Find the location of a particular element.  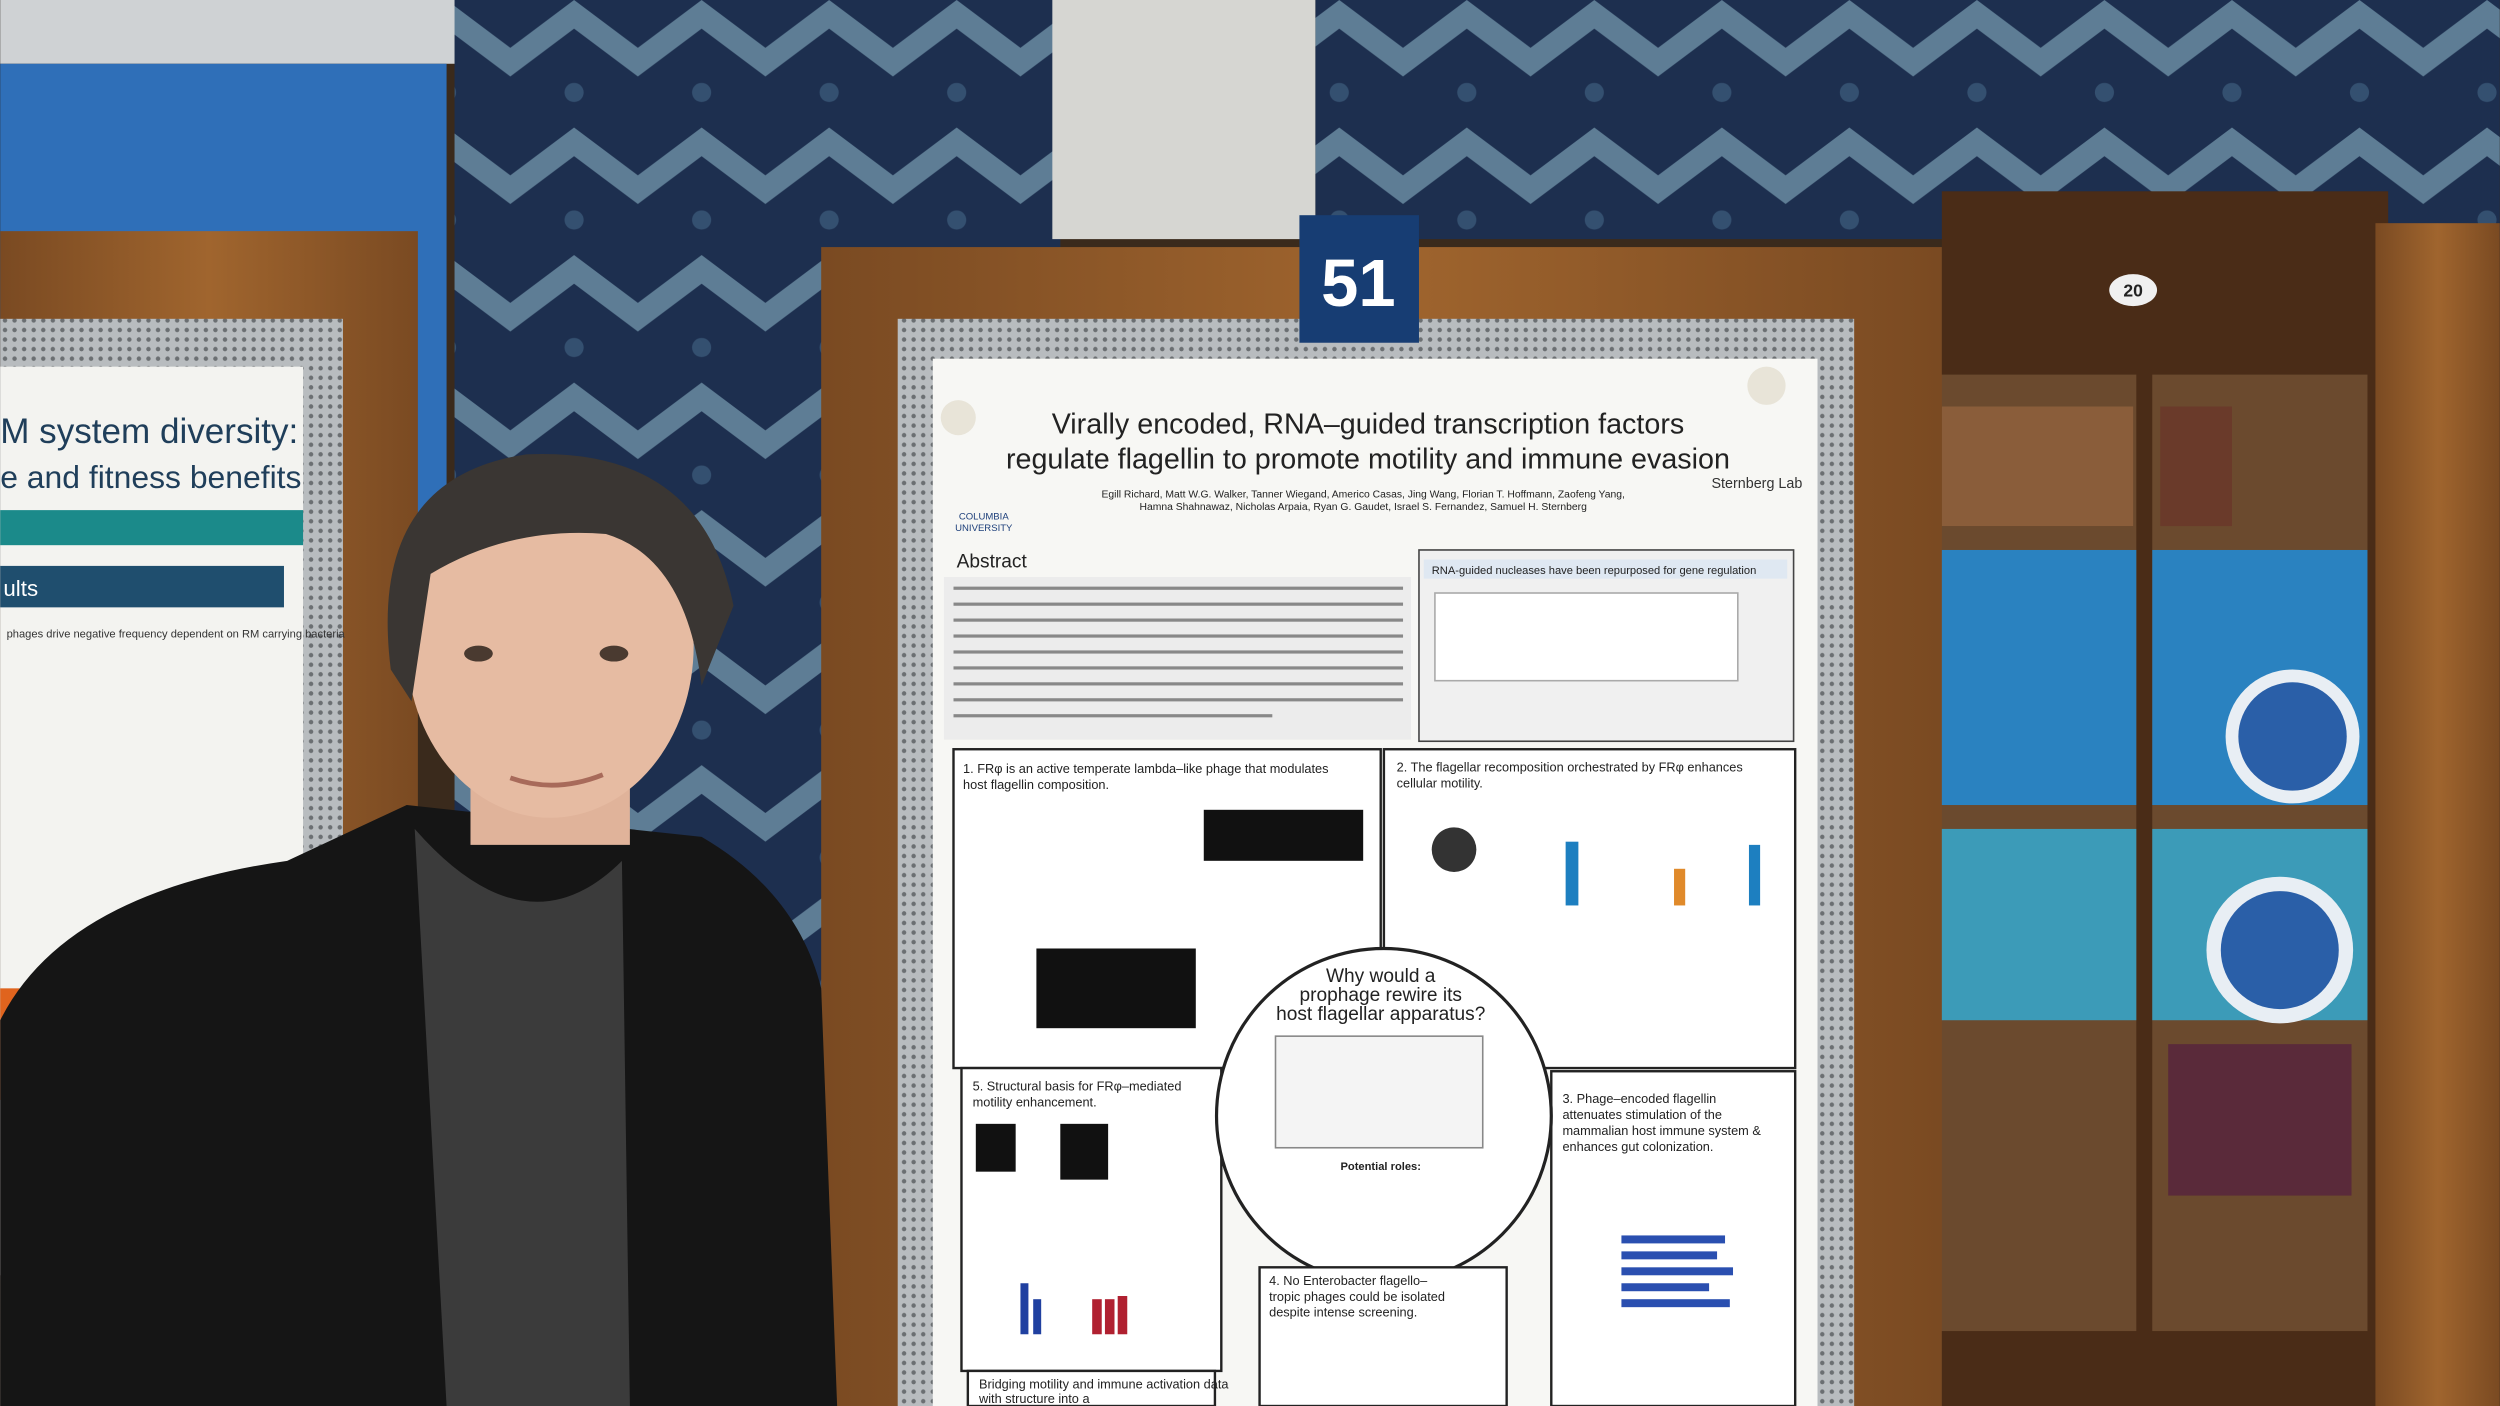

question: host flagellar apparatus? is located at coordinates (1380, 1014).